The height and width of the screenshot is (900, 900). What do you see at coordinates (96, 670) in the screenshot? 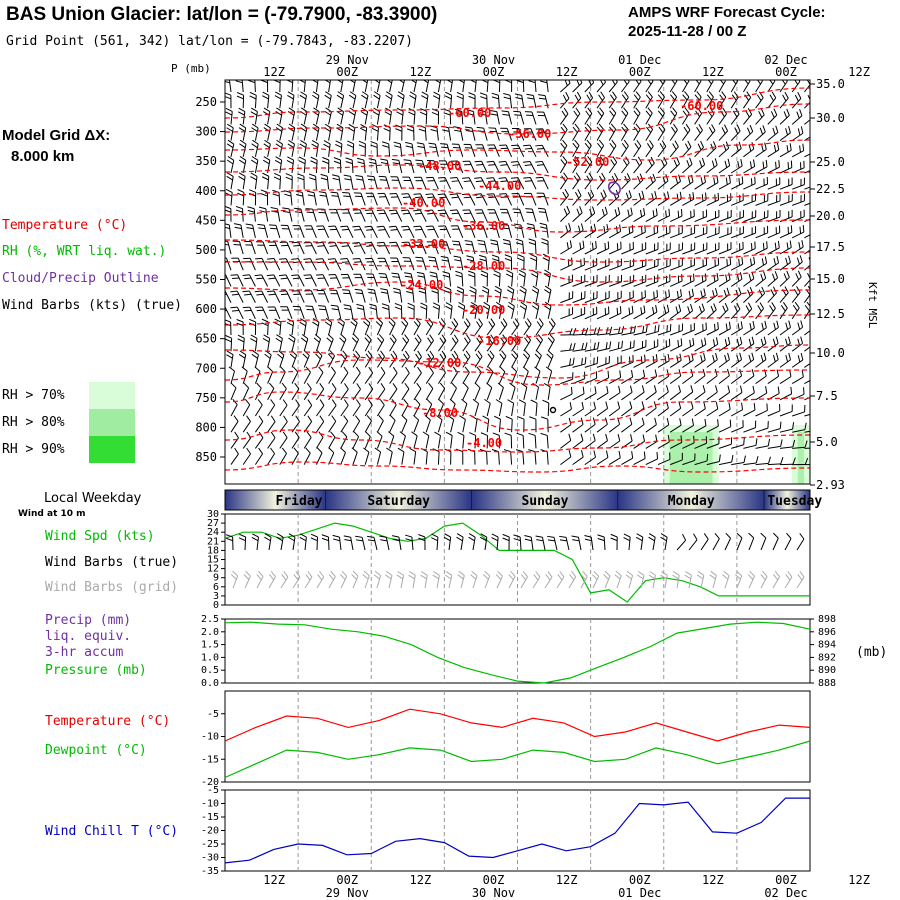
I see `label-pressure: Pressure (mb)` at bounding box center [96, 670].